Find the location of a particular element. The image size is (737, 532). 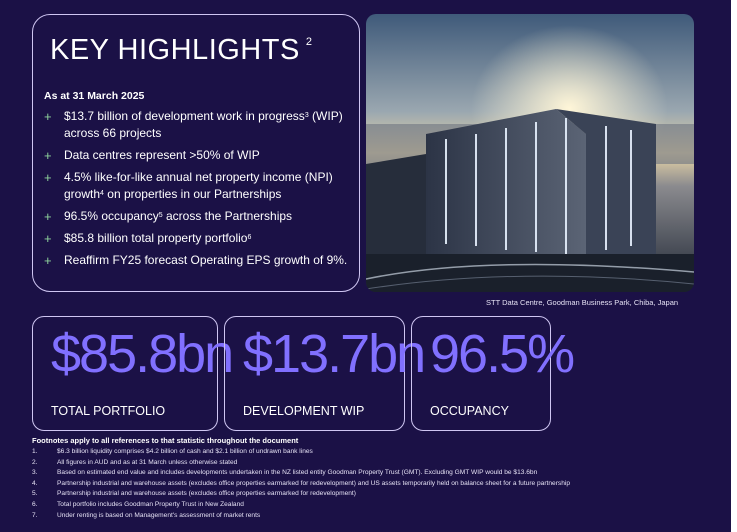

highlight-item: + Data centres represent >50% of WIP is located at coordinates (201, 155).